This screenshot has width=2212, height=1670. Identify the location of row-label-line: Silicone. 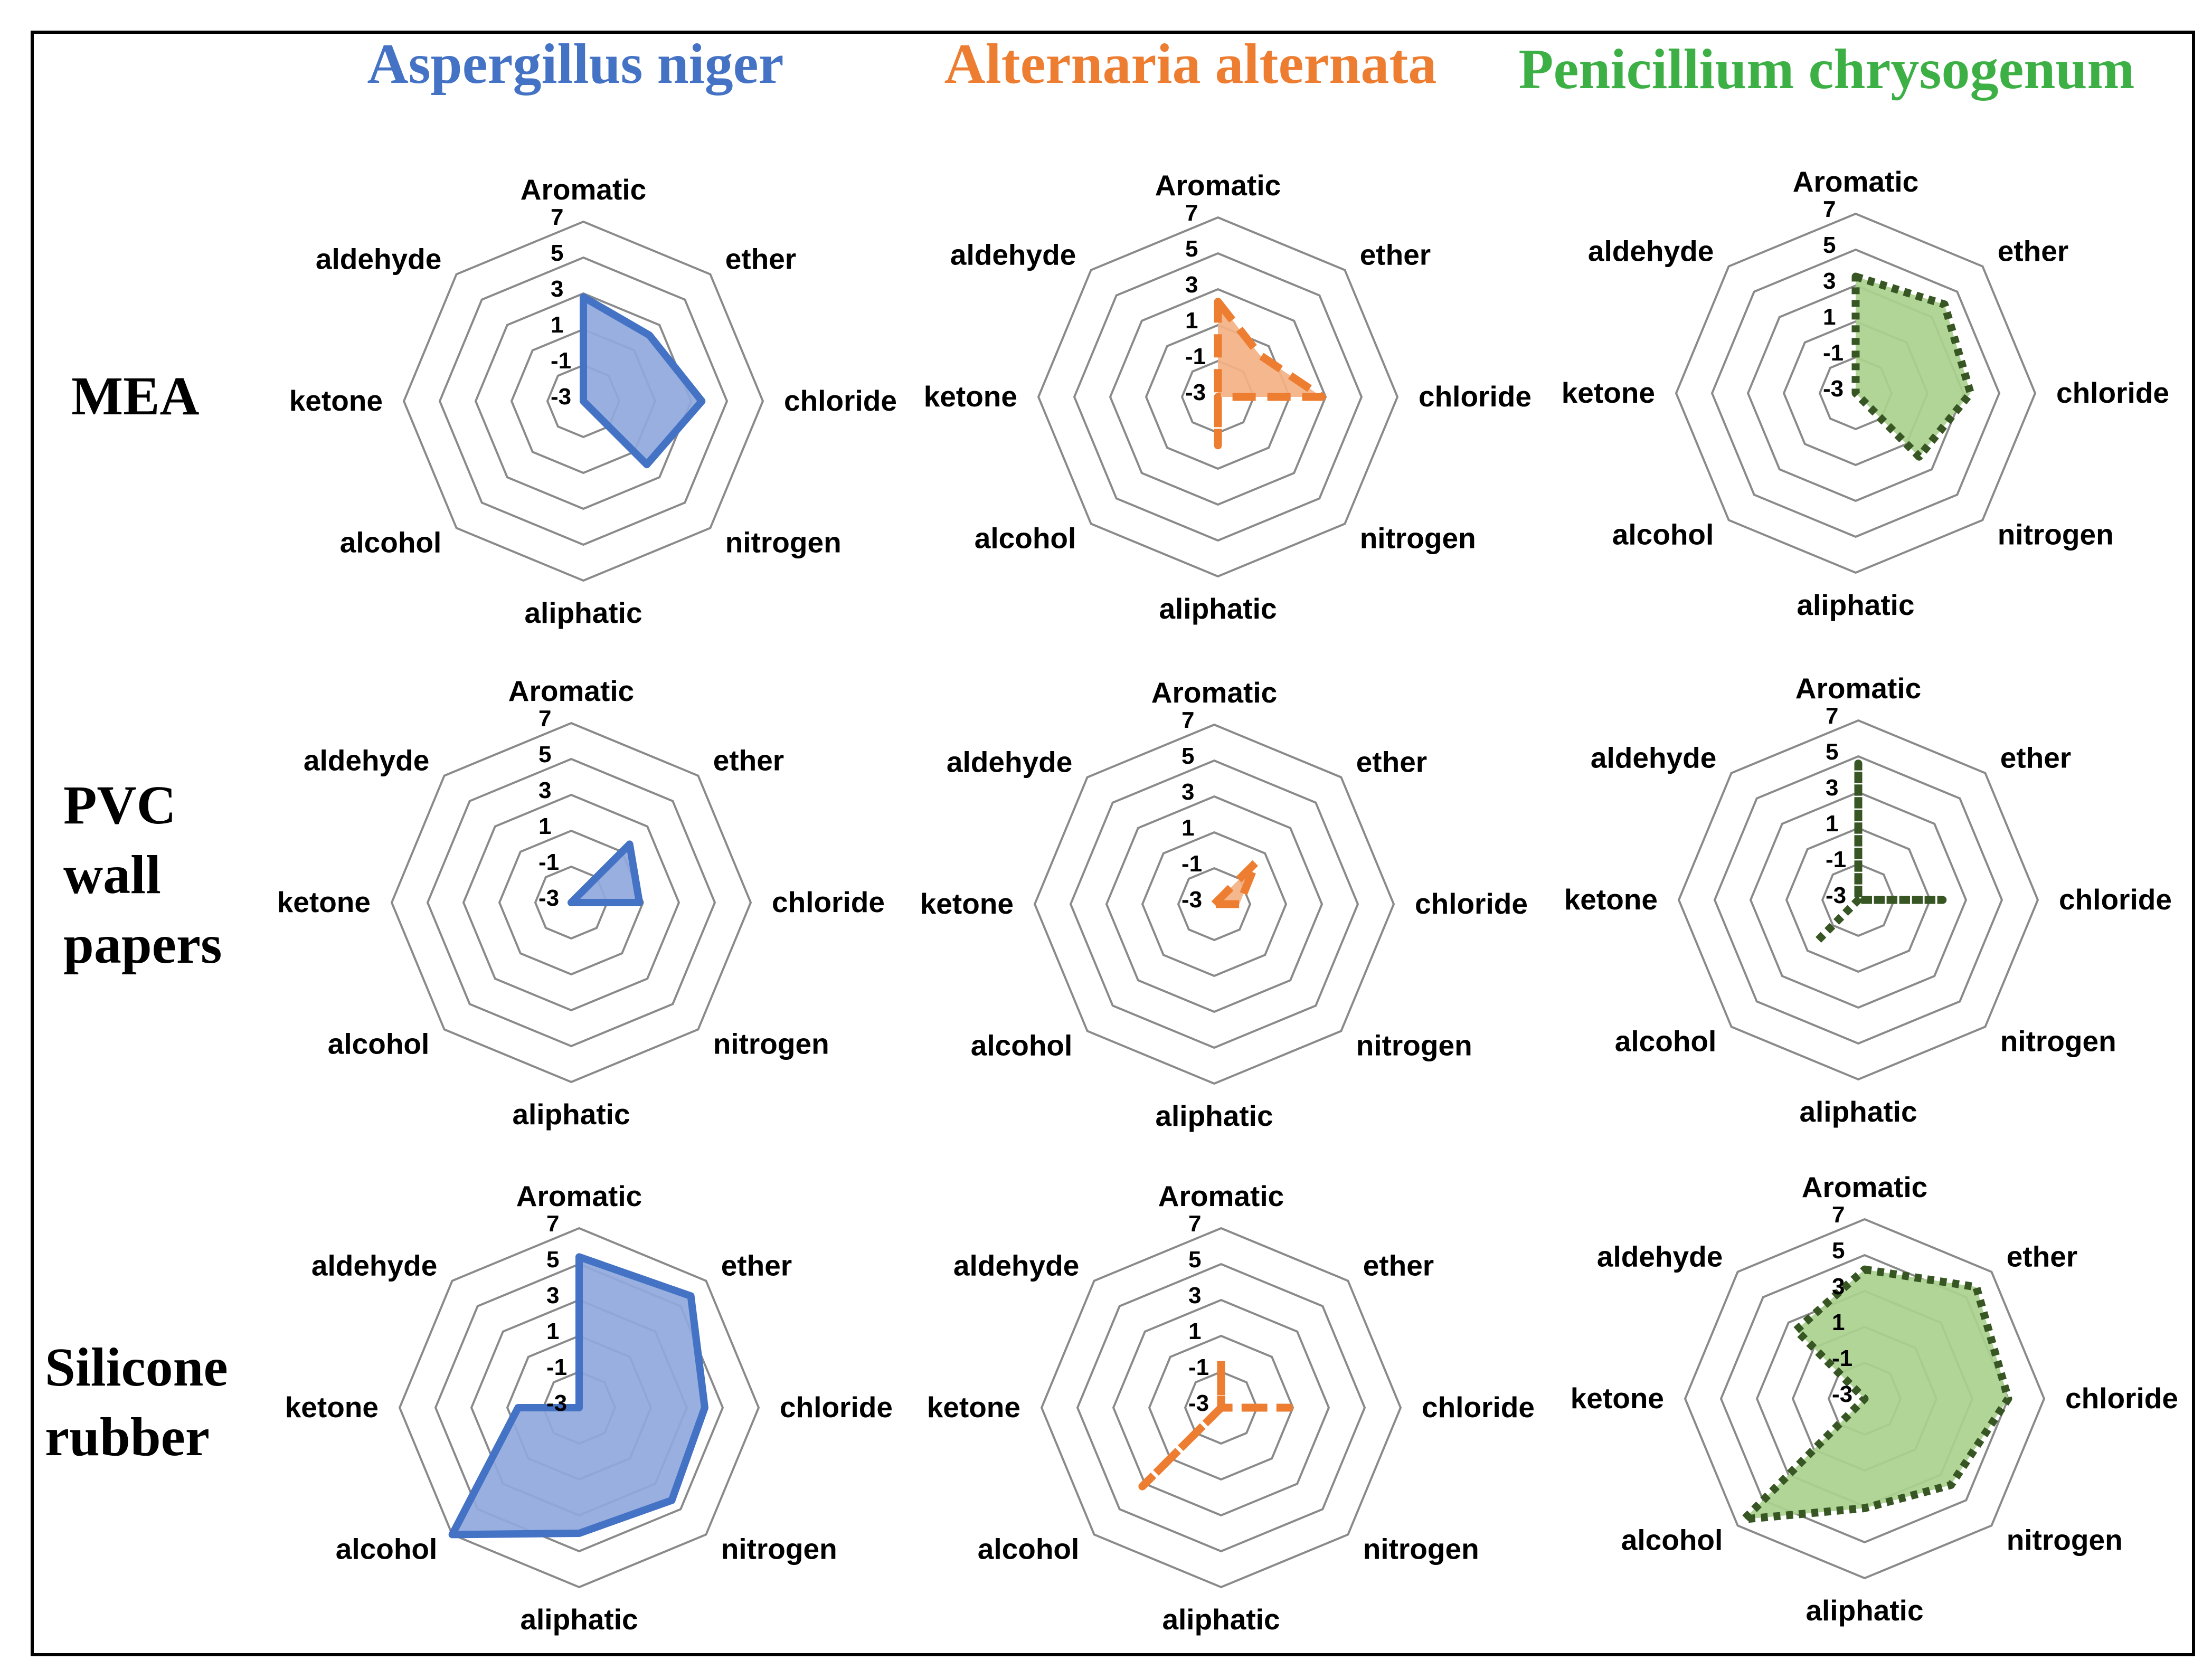
(136, 1367).